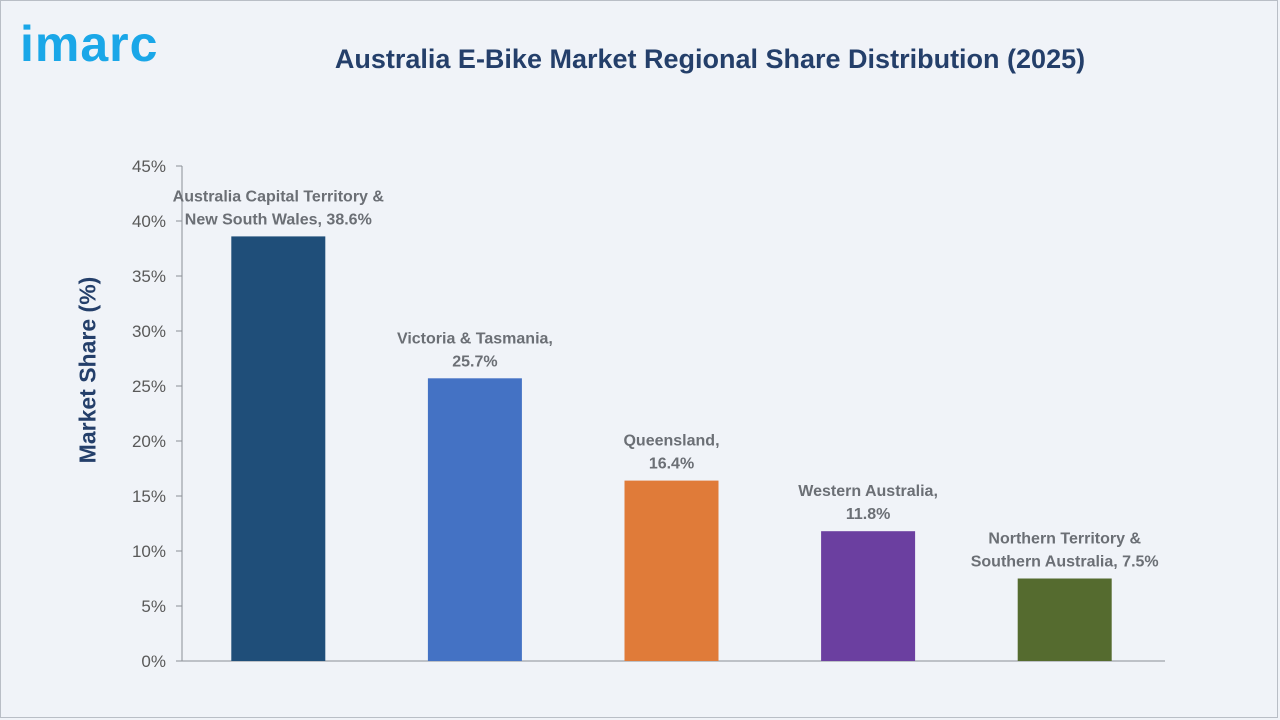 Image resolution: width=1280 pixels, height=720 pixels. What do you see at coordinates (153, 661) in the screenshot?
I see `y-tick-label: 0%` at bounding box center [153, 661].